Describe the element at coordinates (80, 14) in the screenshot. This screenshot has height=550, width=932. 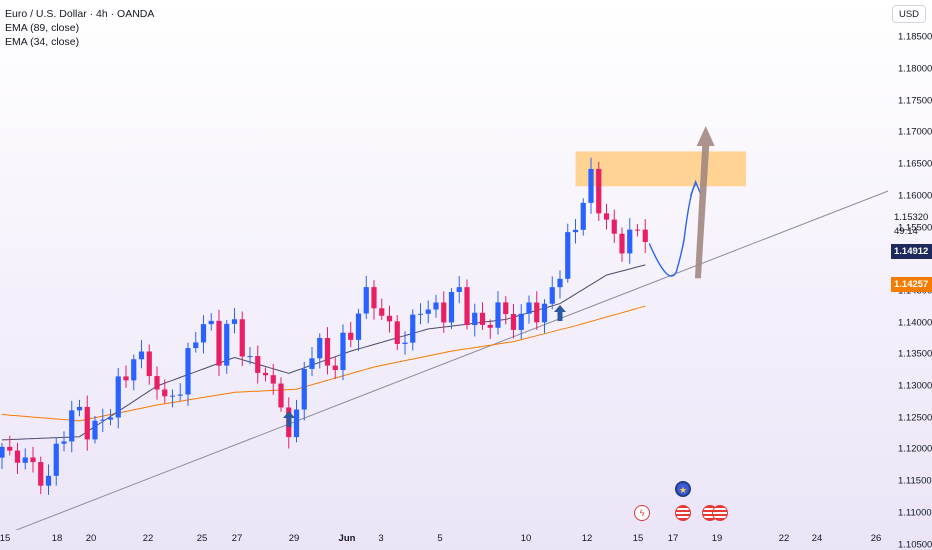
I see `symbol-title: Euro / U.S. Dollar · 4h · OANDA` at that location.